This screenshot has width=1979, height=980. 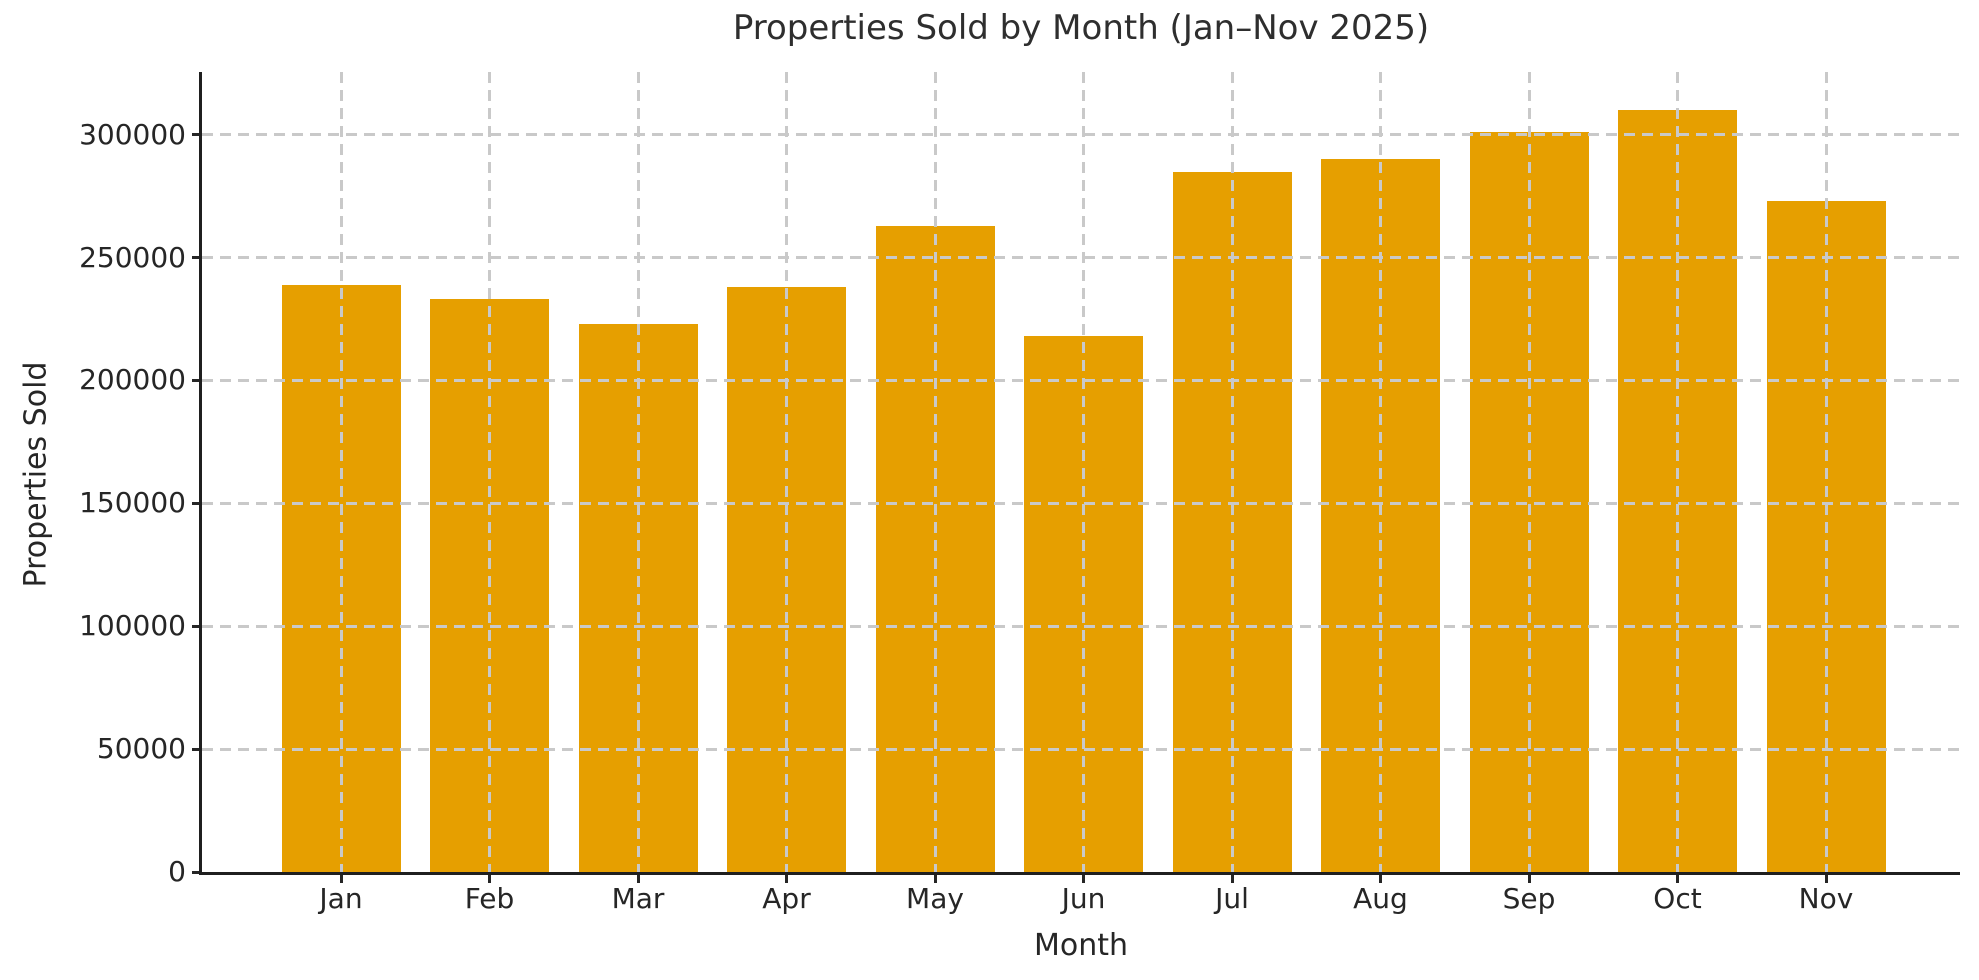 I want to click on x-tick-label: May, so click(x=935, y=898).